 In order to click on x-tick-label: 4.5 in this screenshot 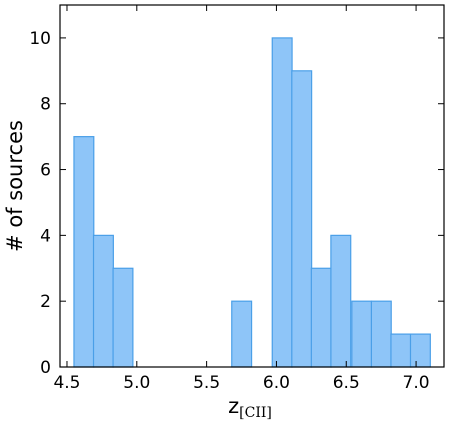, I will do `click(66, 383)`.